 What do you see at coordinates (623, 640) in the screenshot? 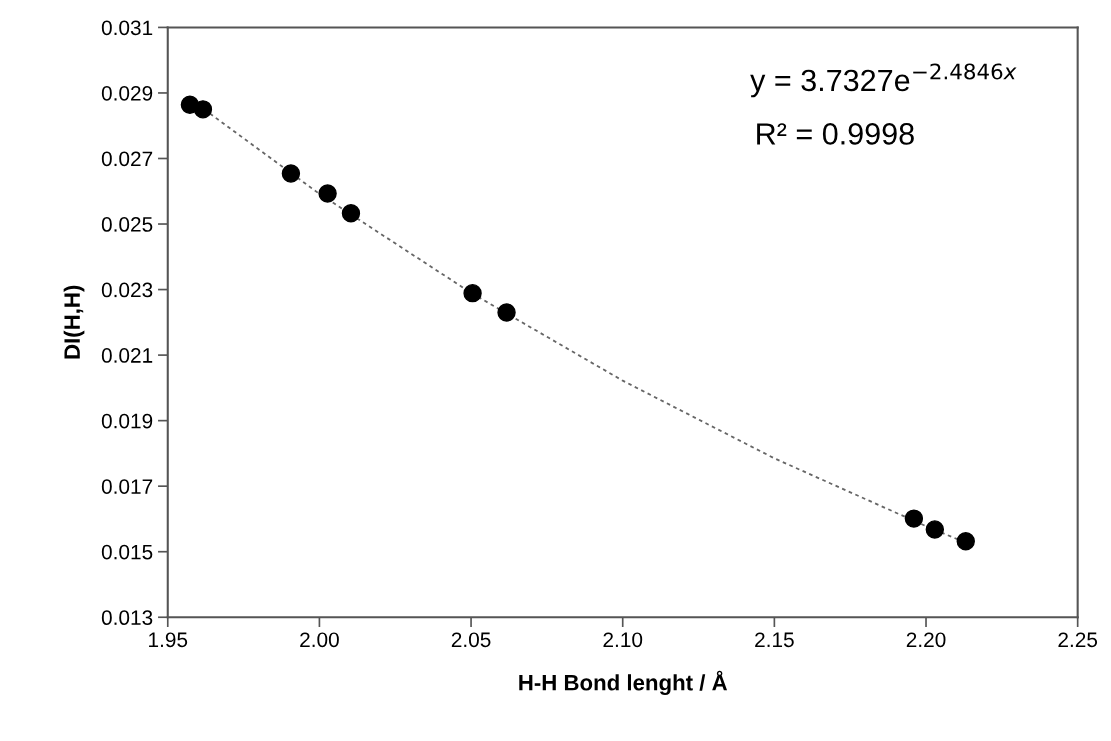
I see `x-tick-label: 2.10` at bounding box center [623, 640].